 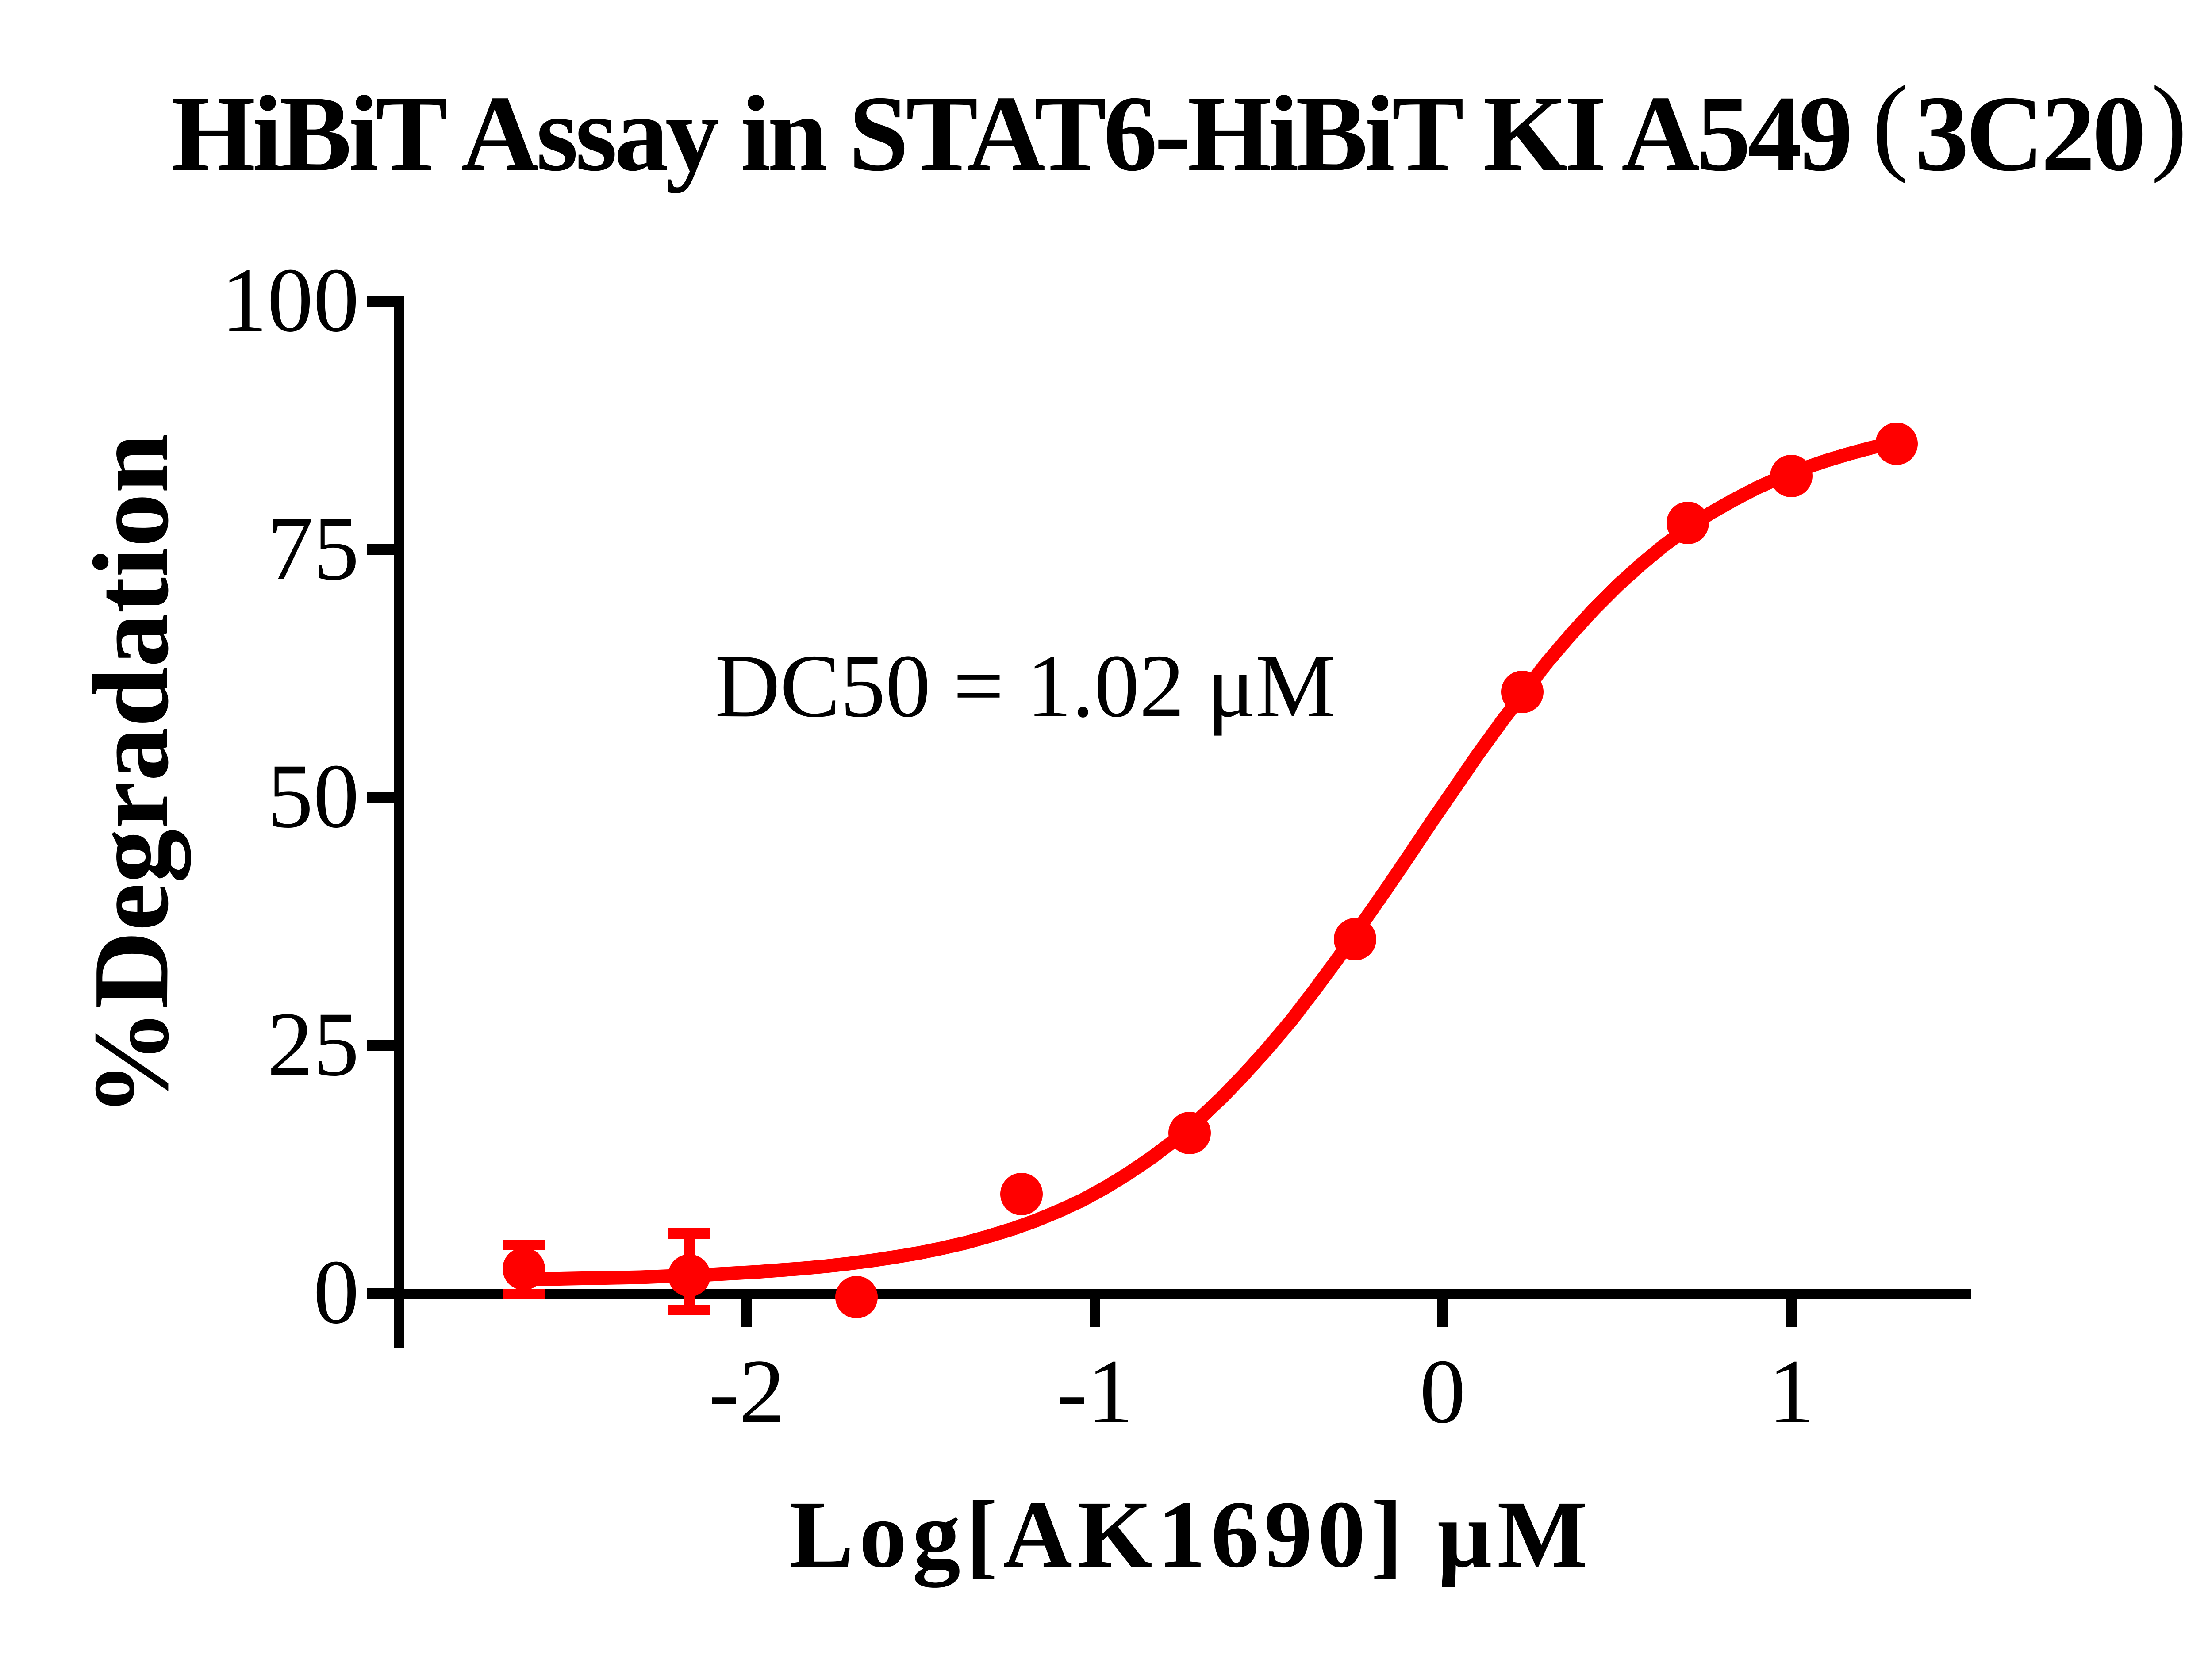 I want to click on svg-text: Log[AK1690] μM, so click(x=1192, y=1534).